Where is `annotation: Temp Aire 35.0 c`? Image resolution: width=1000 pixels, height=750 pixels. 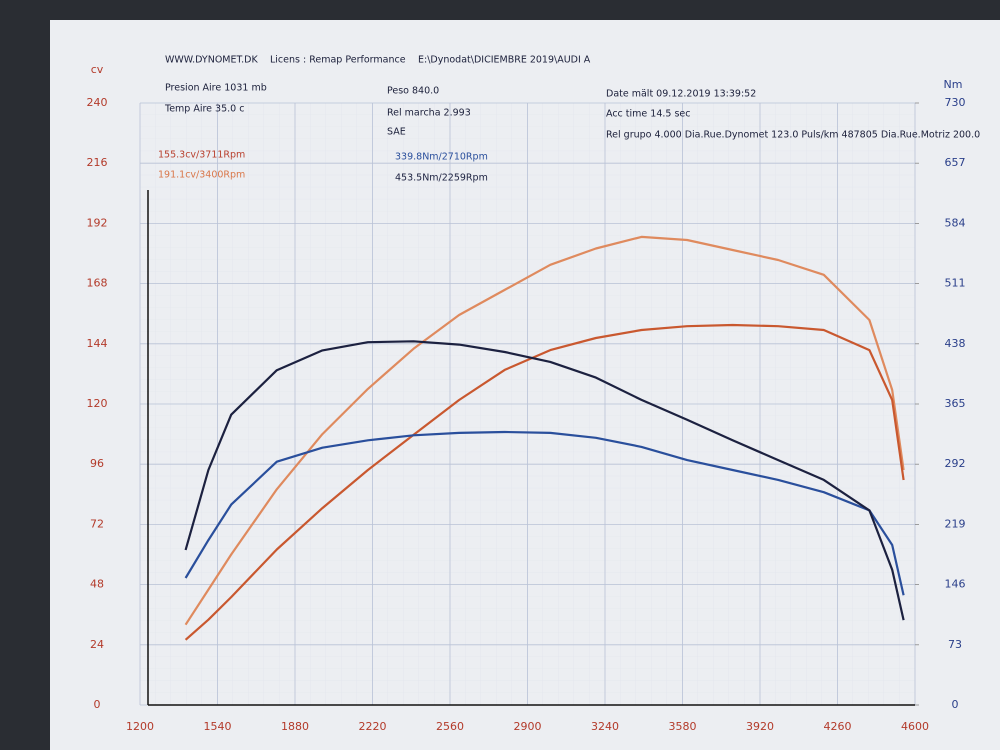 annotation: Temp Aire 35.0 c is located at coordinates (204, 109).